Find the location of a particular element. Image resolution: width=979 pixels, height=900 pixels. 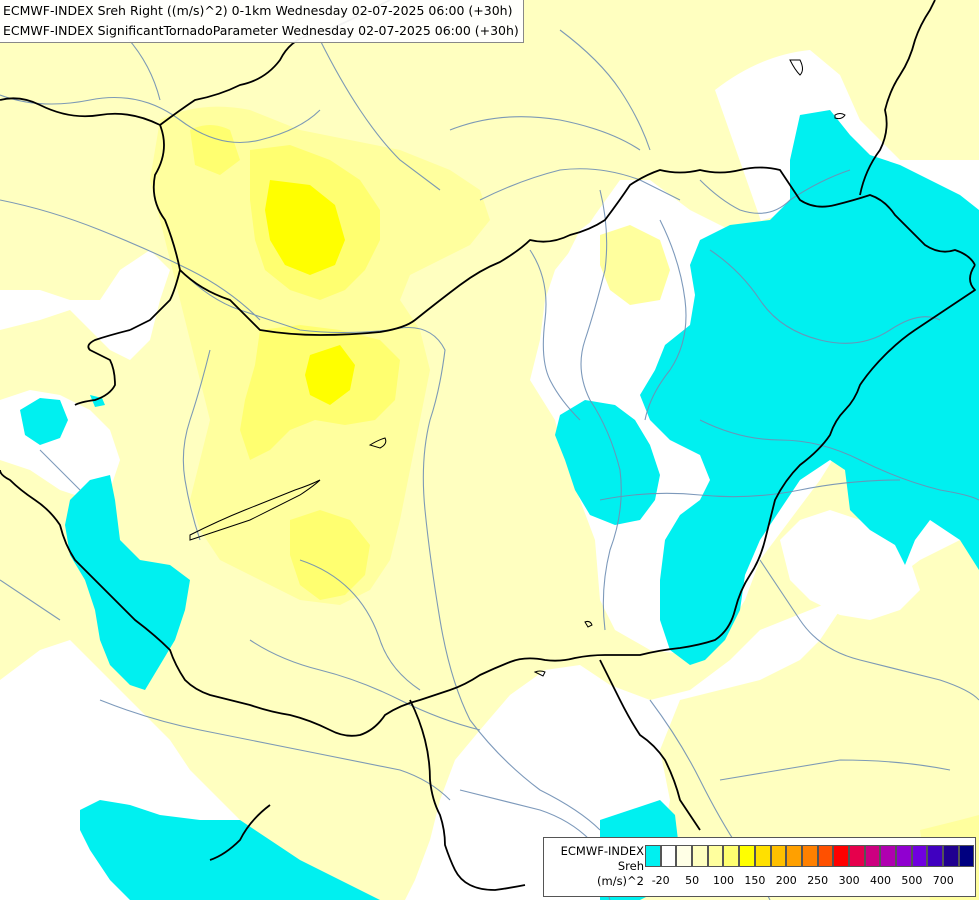

legend-ticks: -20 50 100 150 200 250 300 400 500 700 is located at coordinates (810, 882).